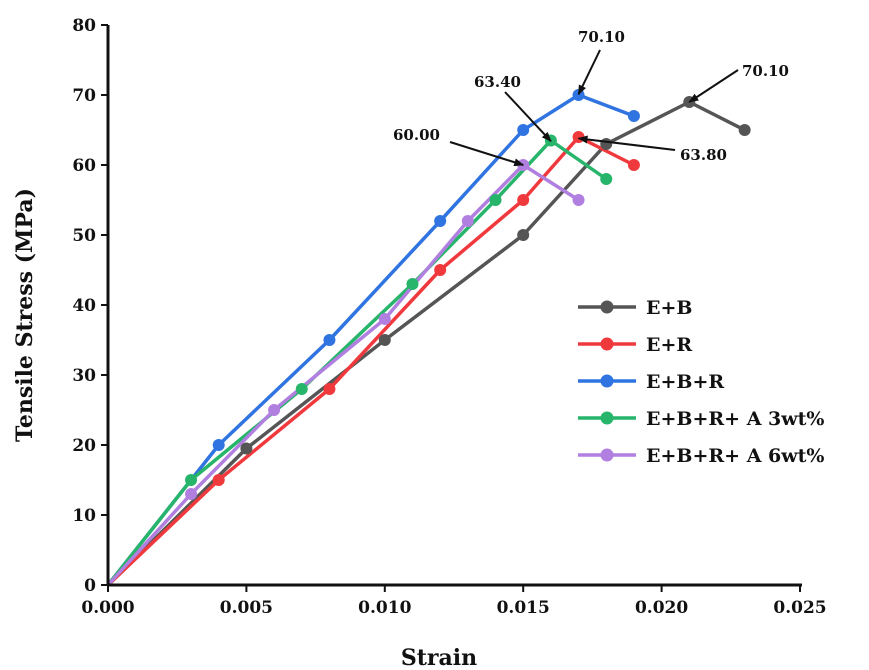 This screenshot has height=670, width=869. Describe the element at coordinates (384, 608) in the screenshot. I see `x-tick-label: 0.010` at that location.